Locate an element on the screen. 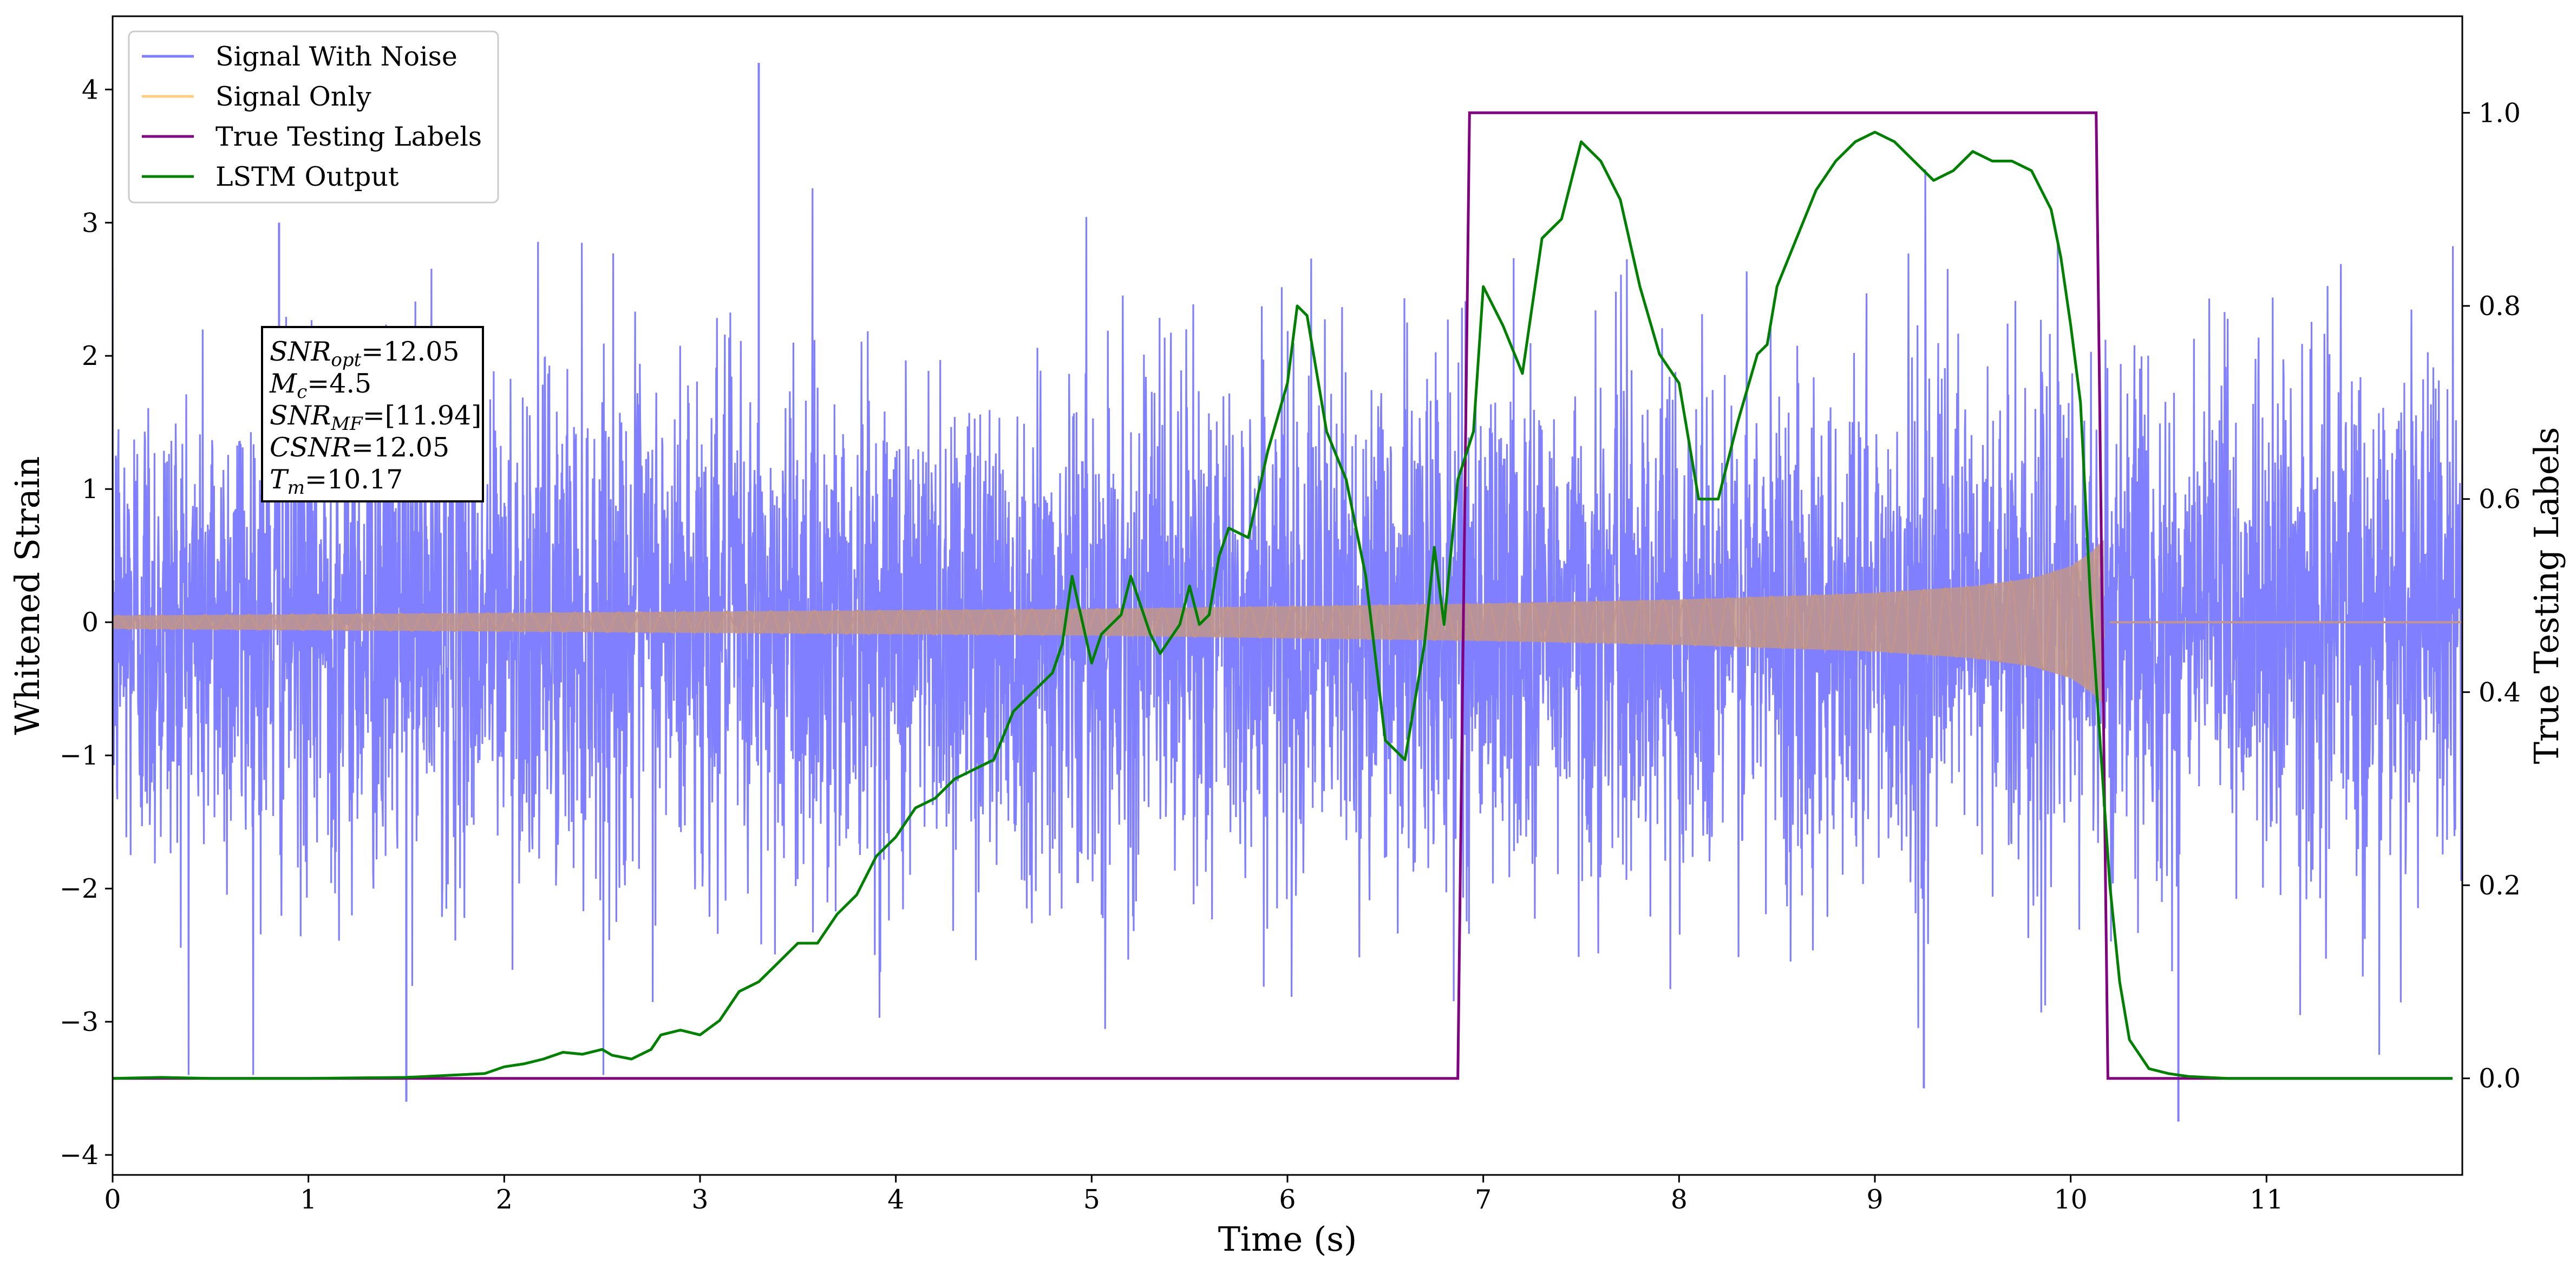 This screenshot has height=1274, width=2576. x-tick-label: 8 is located at coordinates (1680, 1199).